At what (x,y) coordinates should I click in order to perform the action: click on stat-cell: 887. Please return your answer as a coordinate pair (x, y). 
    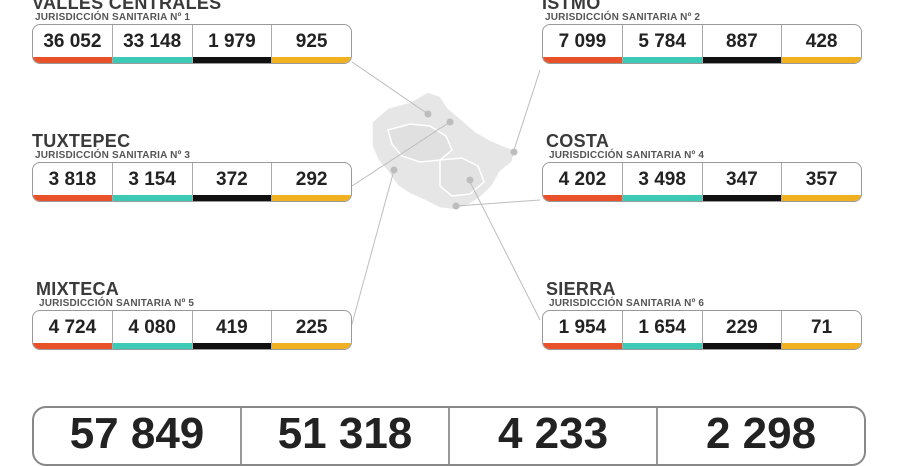
    Looking at the image, I should click on (742, 44).